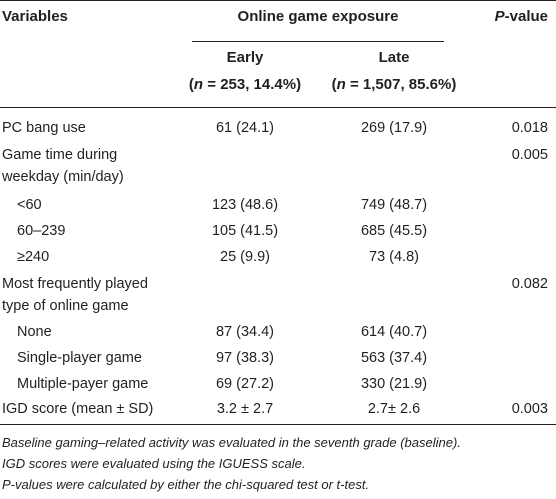 The height and width of the screenshot is (499, 556). I want to click on row-early-value: 69 (27.2), so click(245, 384).